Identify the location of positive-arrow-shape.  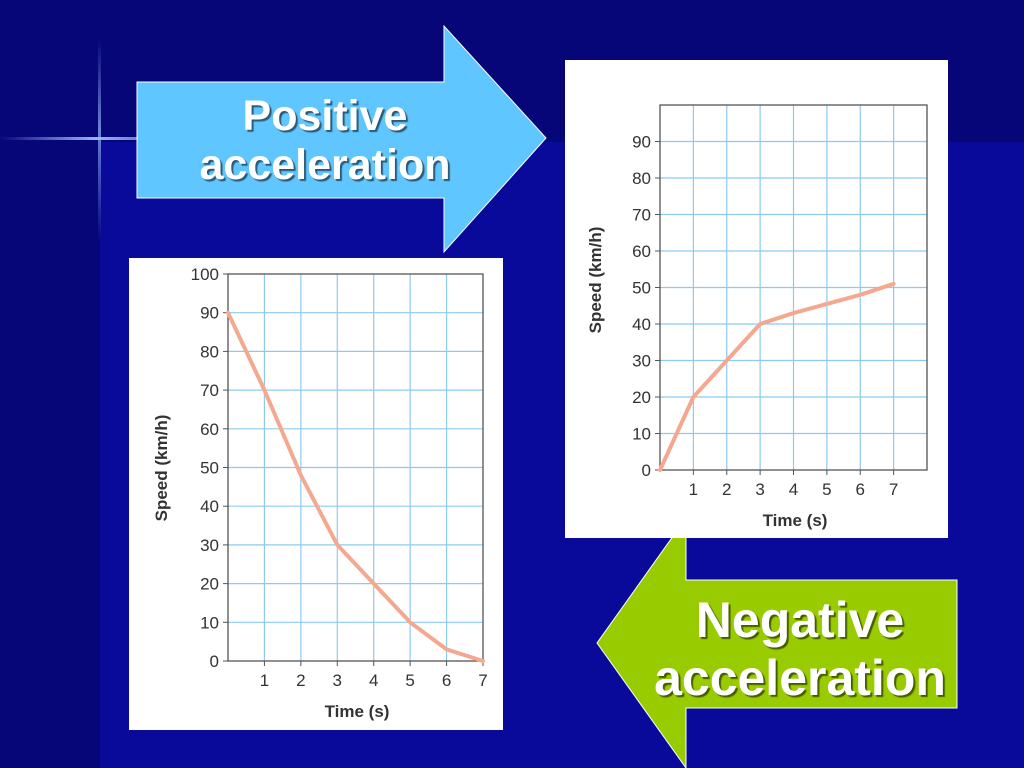
(341, 139).